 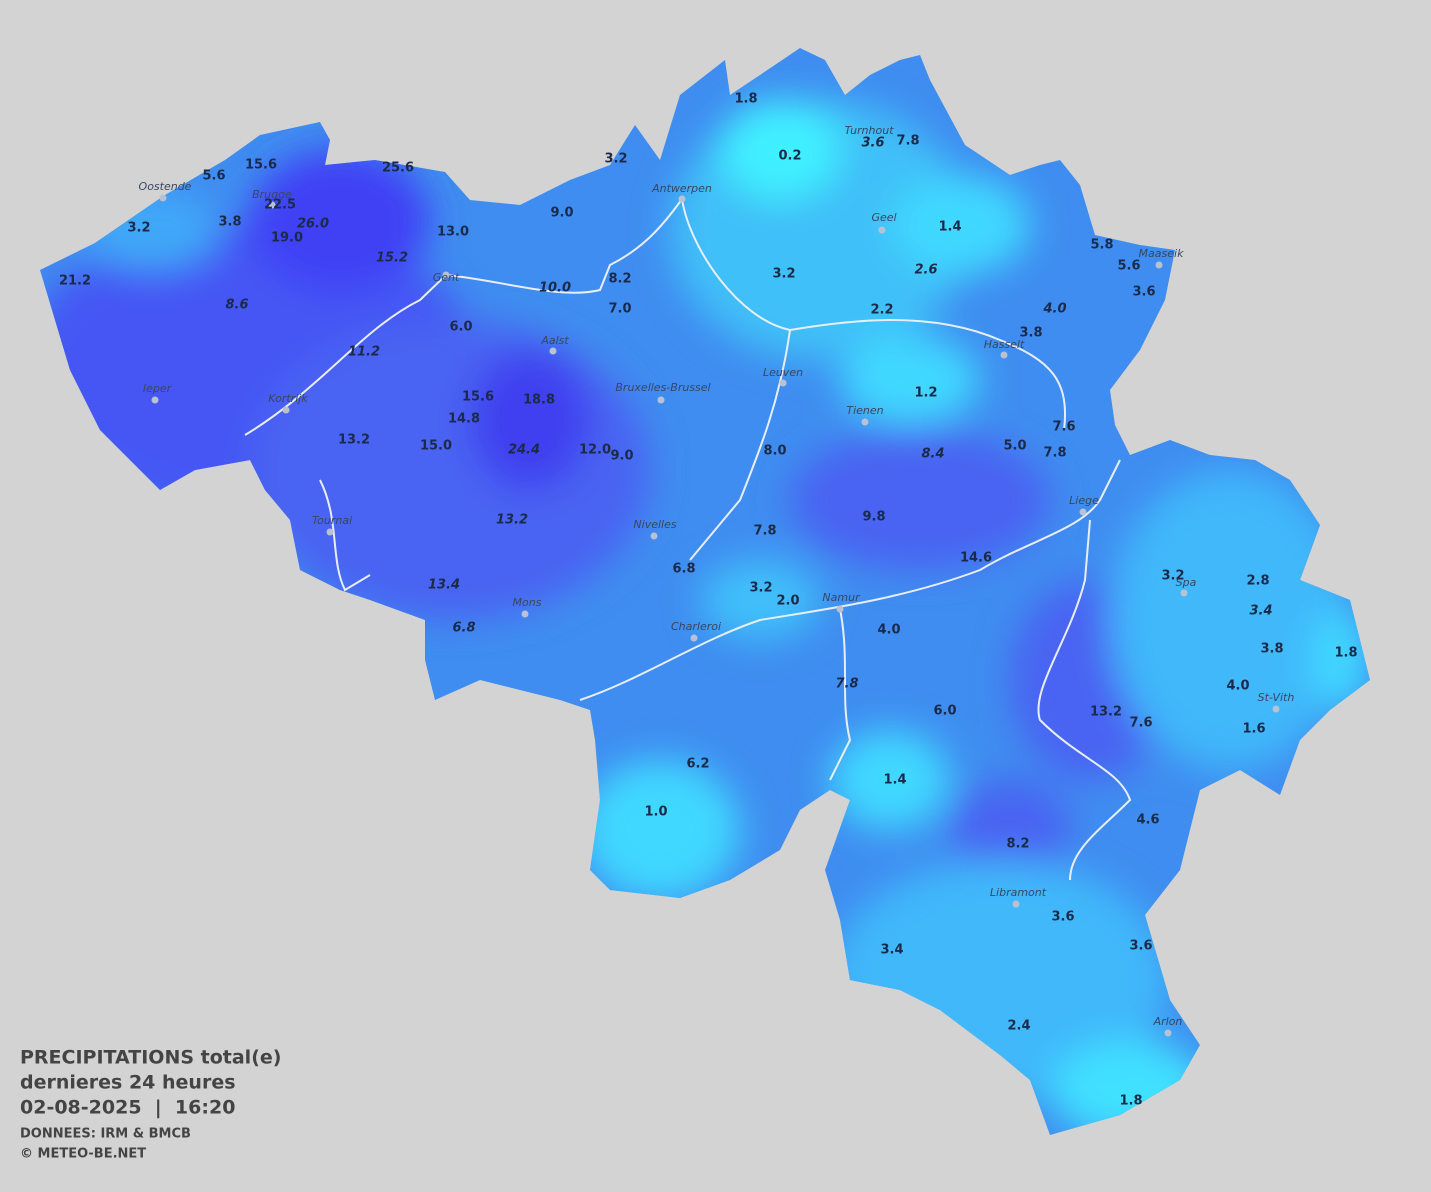 What do you see at coordinates (555, 288) in the screenshot?
I see `precip-value: 10.0` at bounding box center [555, 288].